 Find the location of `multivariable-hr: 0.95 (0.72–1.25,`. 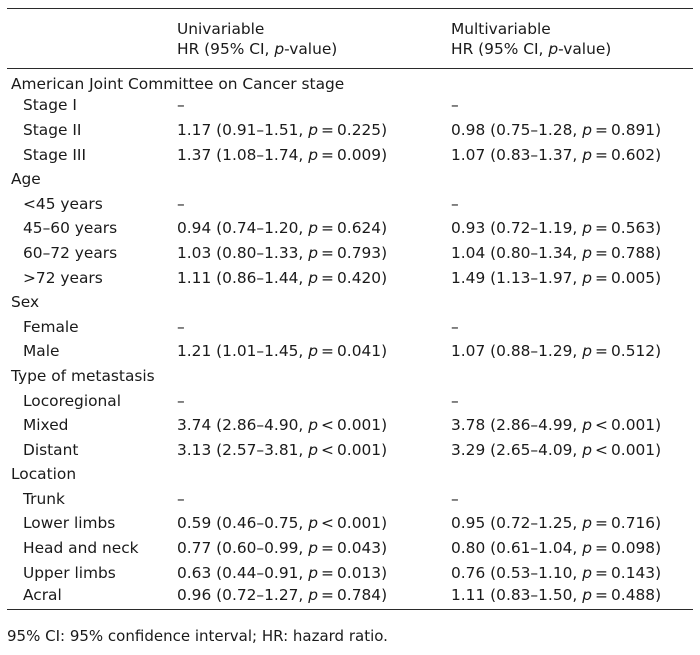

multivariable-hr: 0.95 (0.72–1.25, is located at coordinates (517, 523).